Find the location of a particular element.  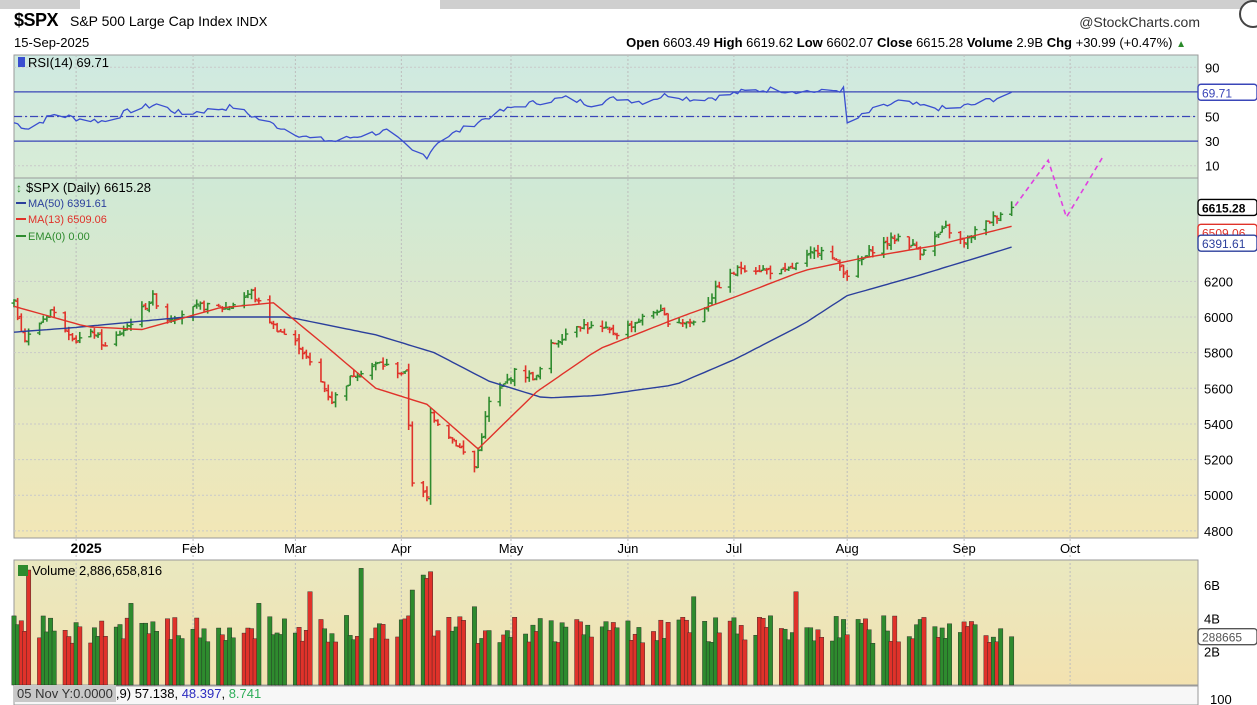

price-value-tag-box is located at coordinates (1227, 207).